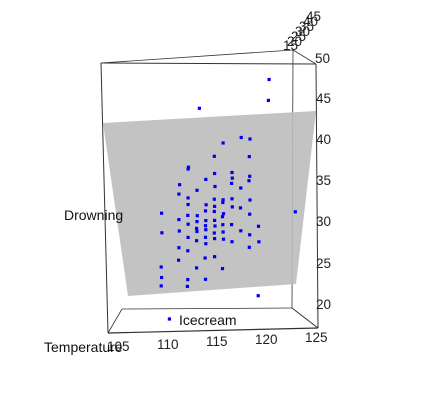 This screenshot has width=445, height=401. What do you see at coordinates (323, 304) in the screenshot?
I see `z-tick-label: 20` at bounding box center [323, 304].